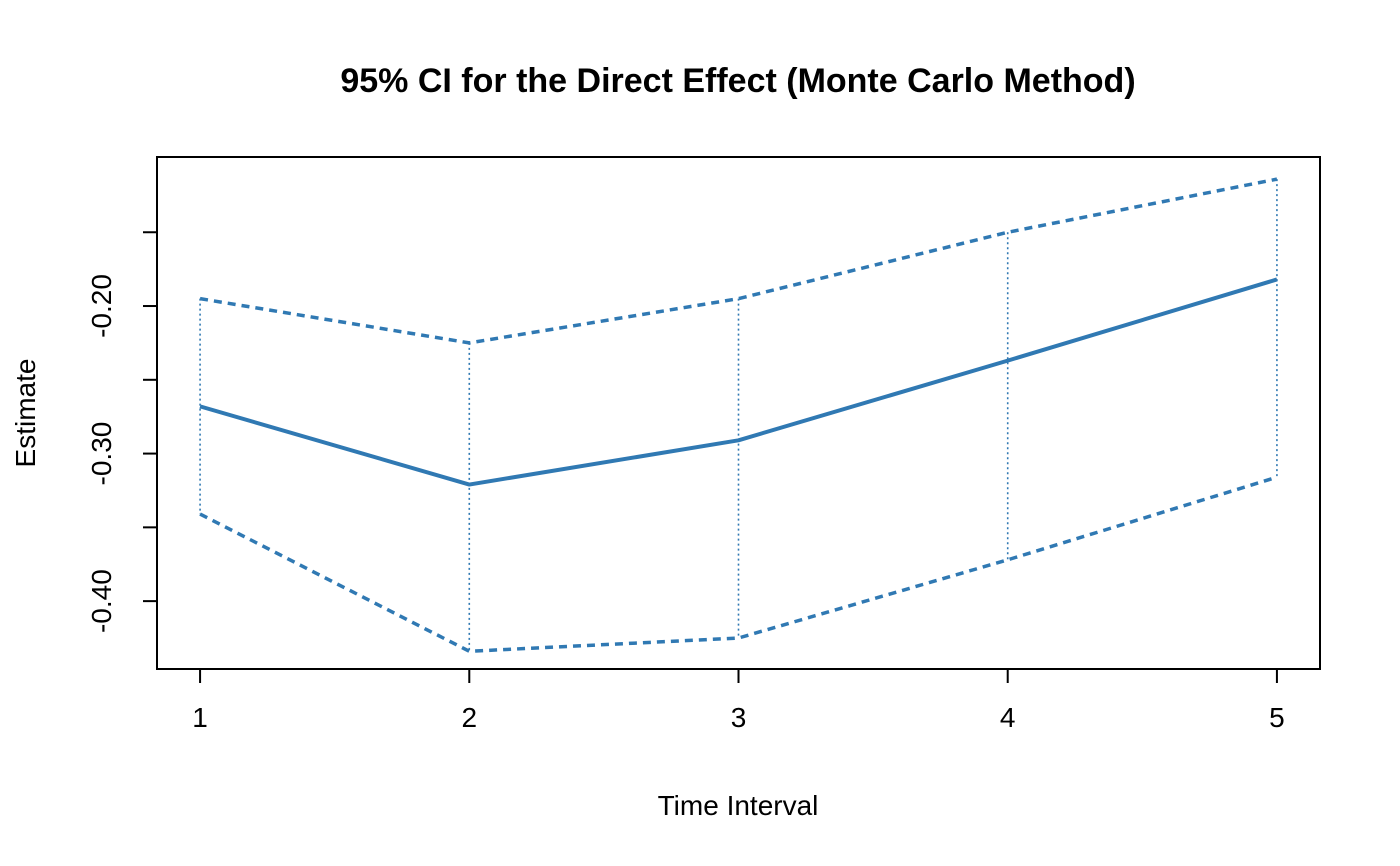  I want to click on x-tick-label: 4, so click(1008, 717).